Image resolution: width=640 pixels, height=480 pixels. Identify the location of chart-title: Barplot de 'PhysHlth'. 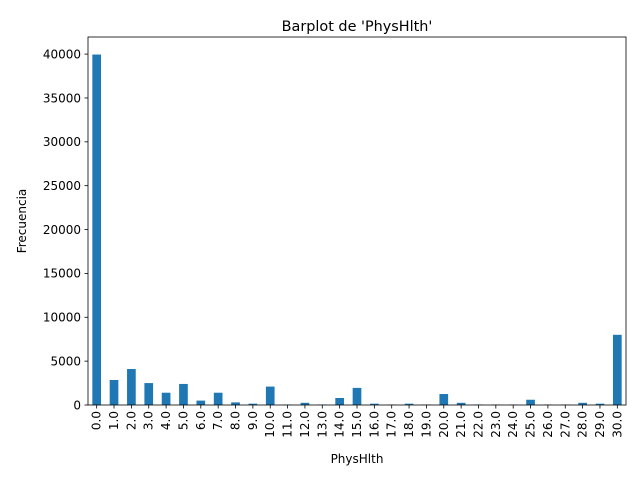
(357, 27).